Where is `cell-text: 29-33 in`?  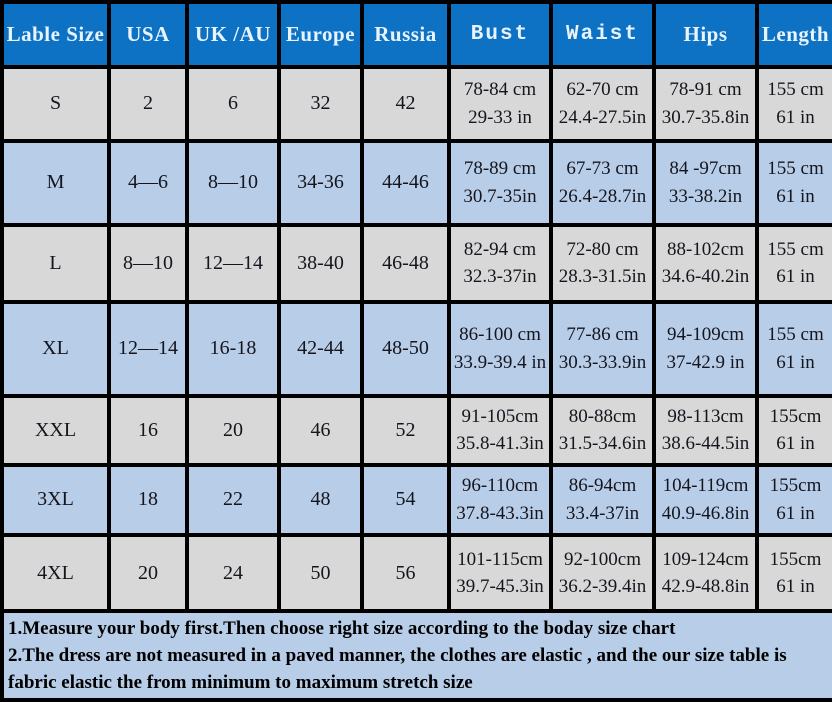 cell-text: 29-33 in is located at coordinates (500, 117).